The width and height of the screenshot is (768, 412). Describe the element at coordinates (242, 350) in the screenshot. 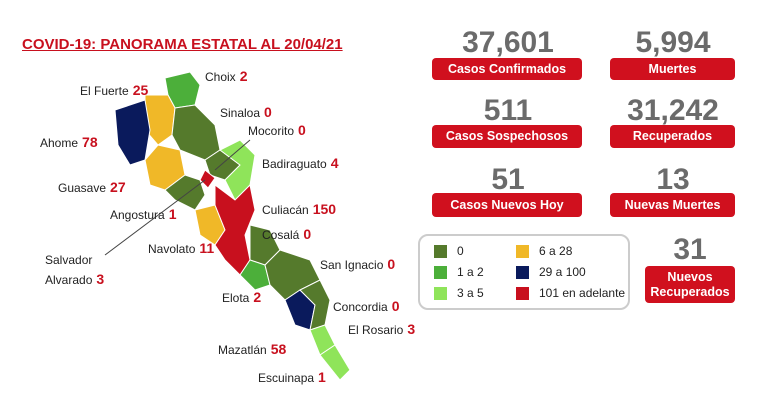

I see `municipality-name: Mazatlán` at that location.